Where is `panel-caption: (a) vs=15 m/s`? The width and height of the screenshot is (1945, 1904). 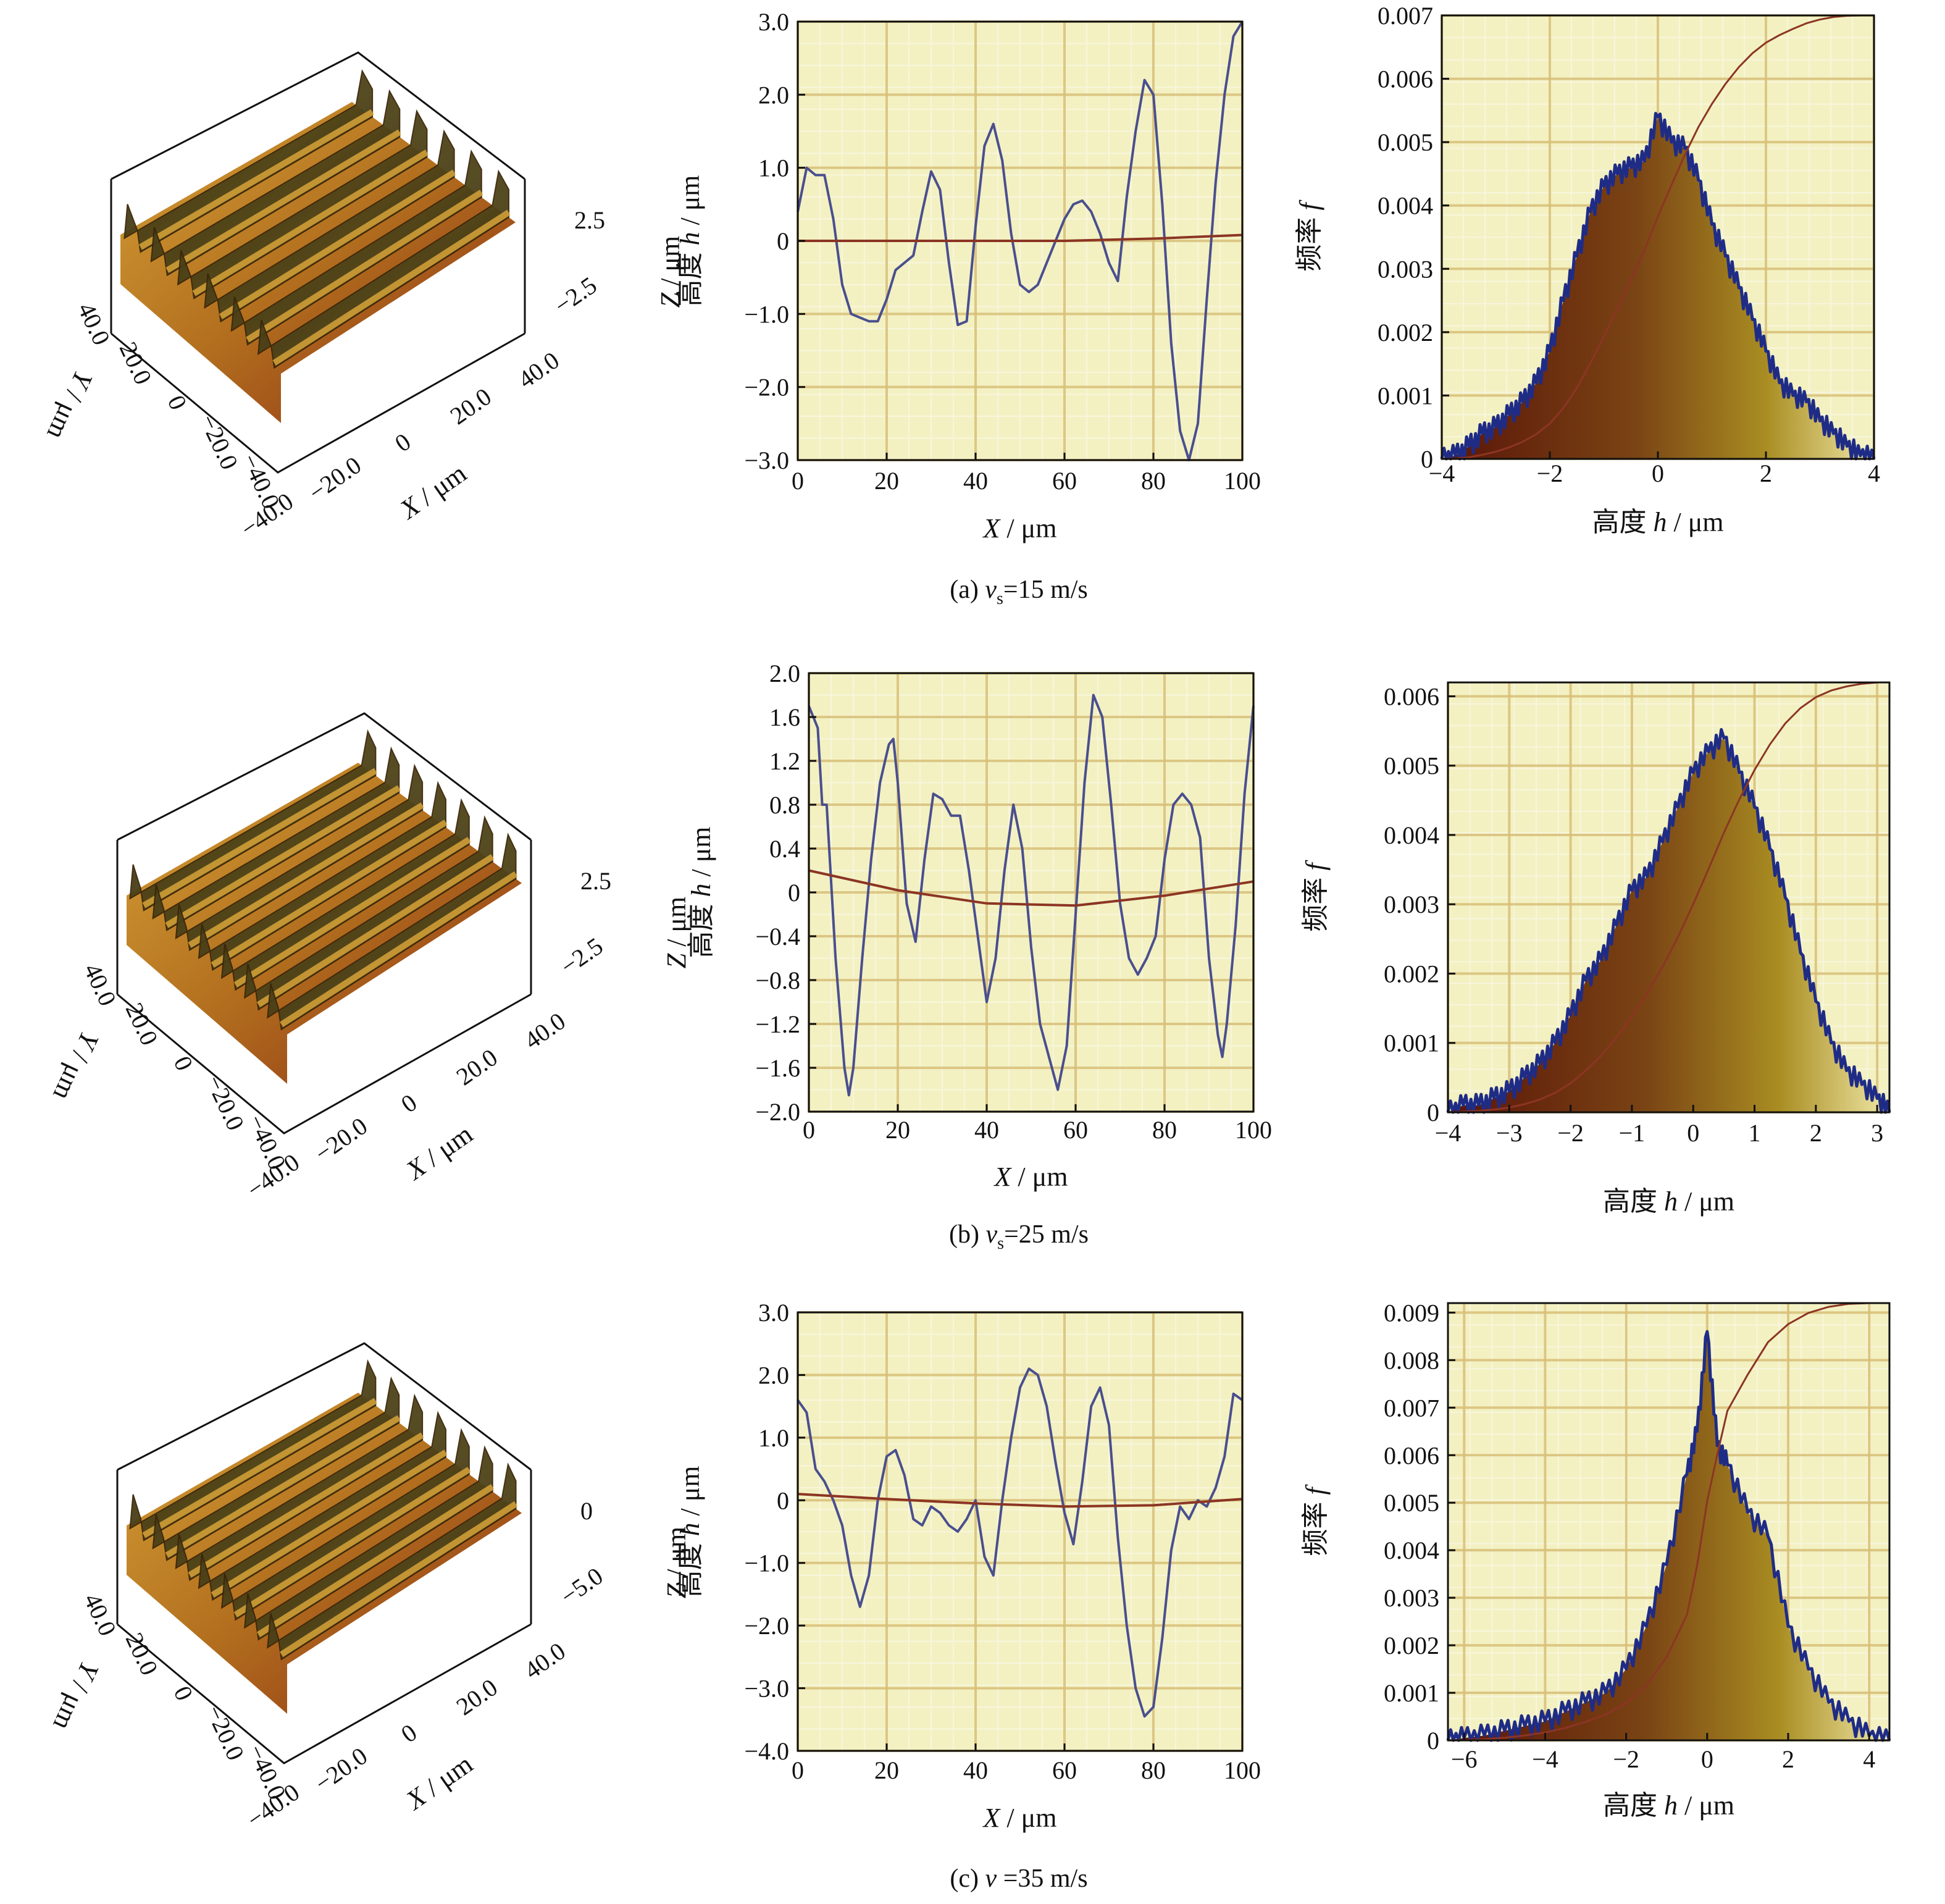
panel-caption: (a) vs=15 m/s is located at coordinates (1019, 592).